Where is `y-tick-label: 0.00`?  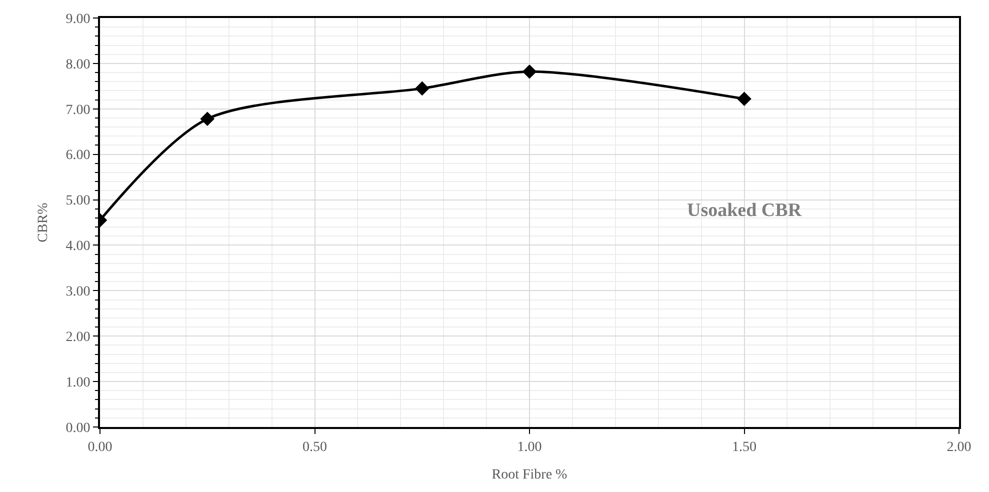 y-tick-label: 0.00 is located at coordinates (78, 428).